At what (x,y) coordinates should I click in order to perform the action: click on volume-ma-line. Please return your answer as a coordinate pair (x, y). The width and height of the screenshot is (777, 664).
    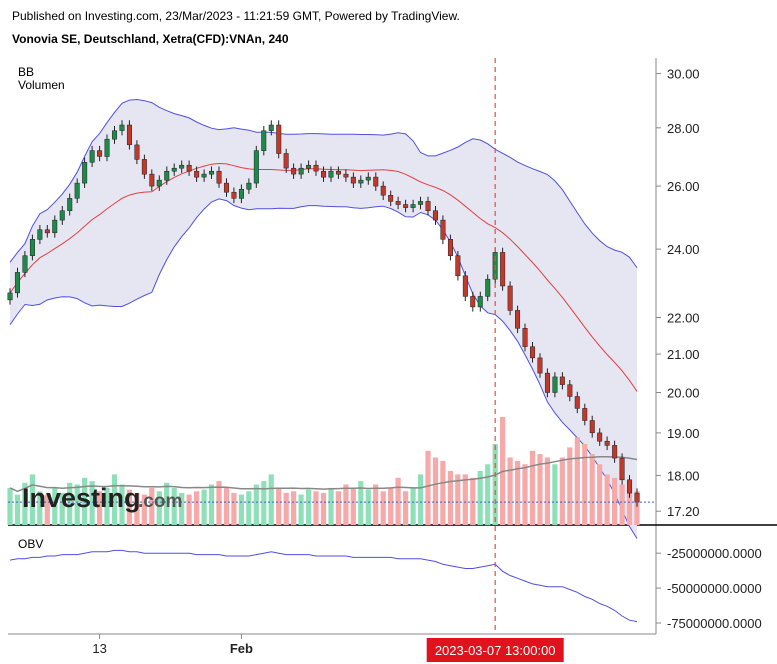
    Looking at the image, I should click on (323, 474).